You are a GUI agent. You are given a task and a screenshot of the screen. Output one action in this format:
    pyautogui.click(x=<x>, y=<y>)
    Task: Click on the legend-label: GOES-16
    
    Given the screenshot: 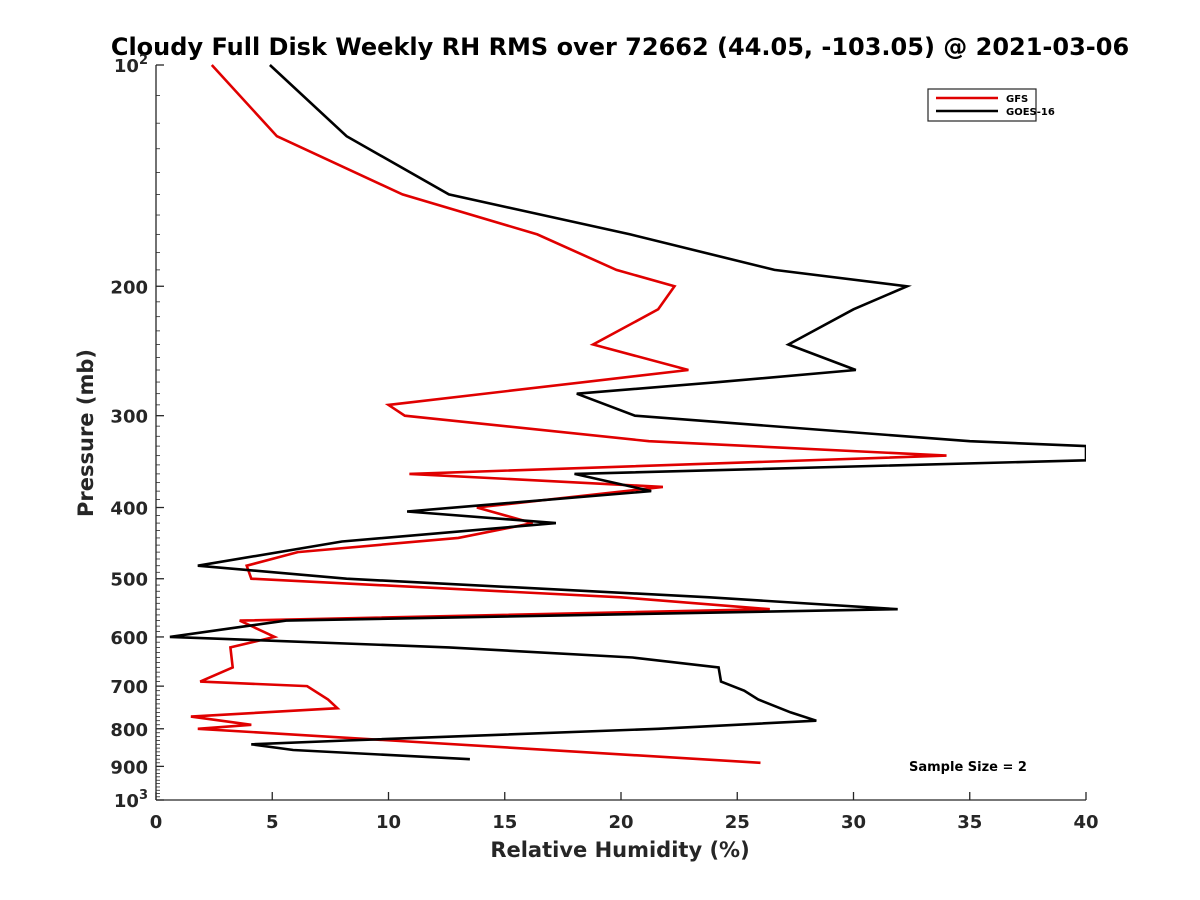 What is the action you would take?
    pyautogui.click(x=1030, y=112)
    